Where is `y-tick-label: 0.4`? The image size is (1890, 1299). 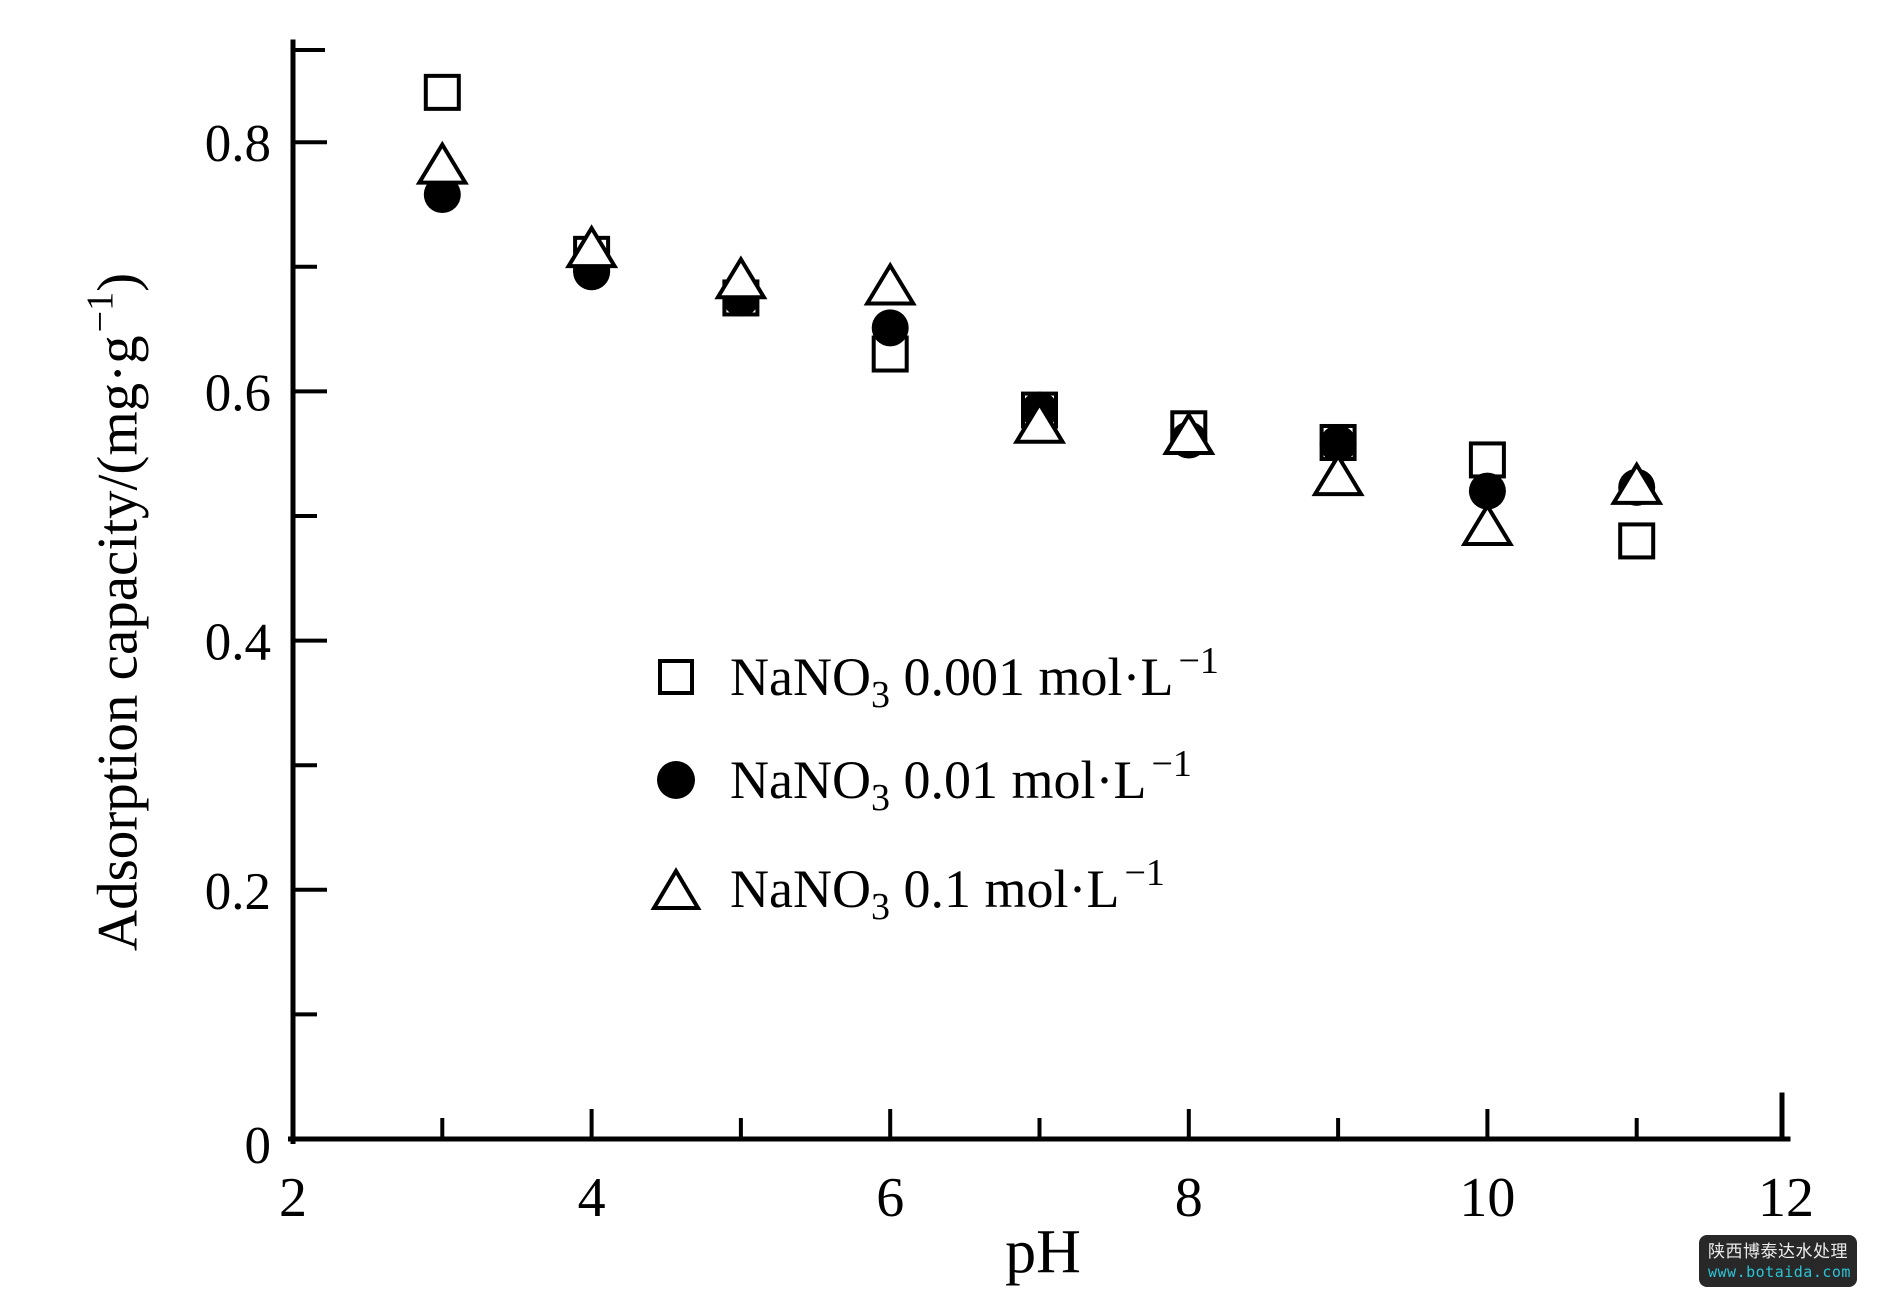
y-tick-label: 0.4 is located at coordinates (238, 643).